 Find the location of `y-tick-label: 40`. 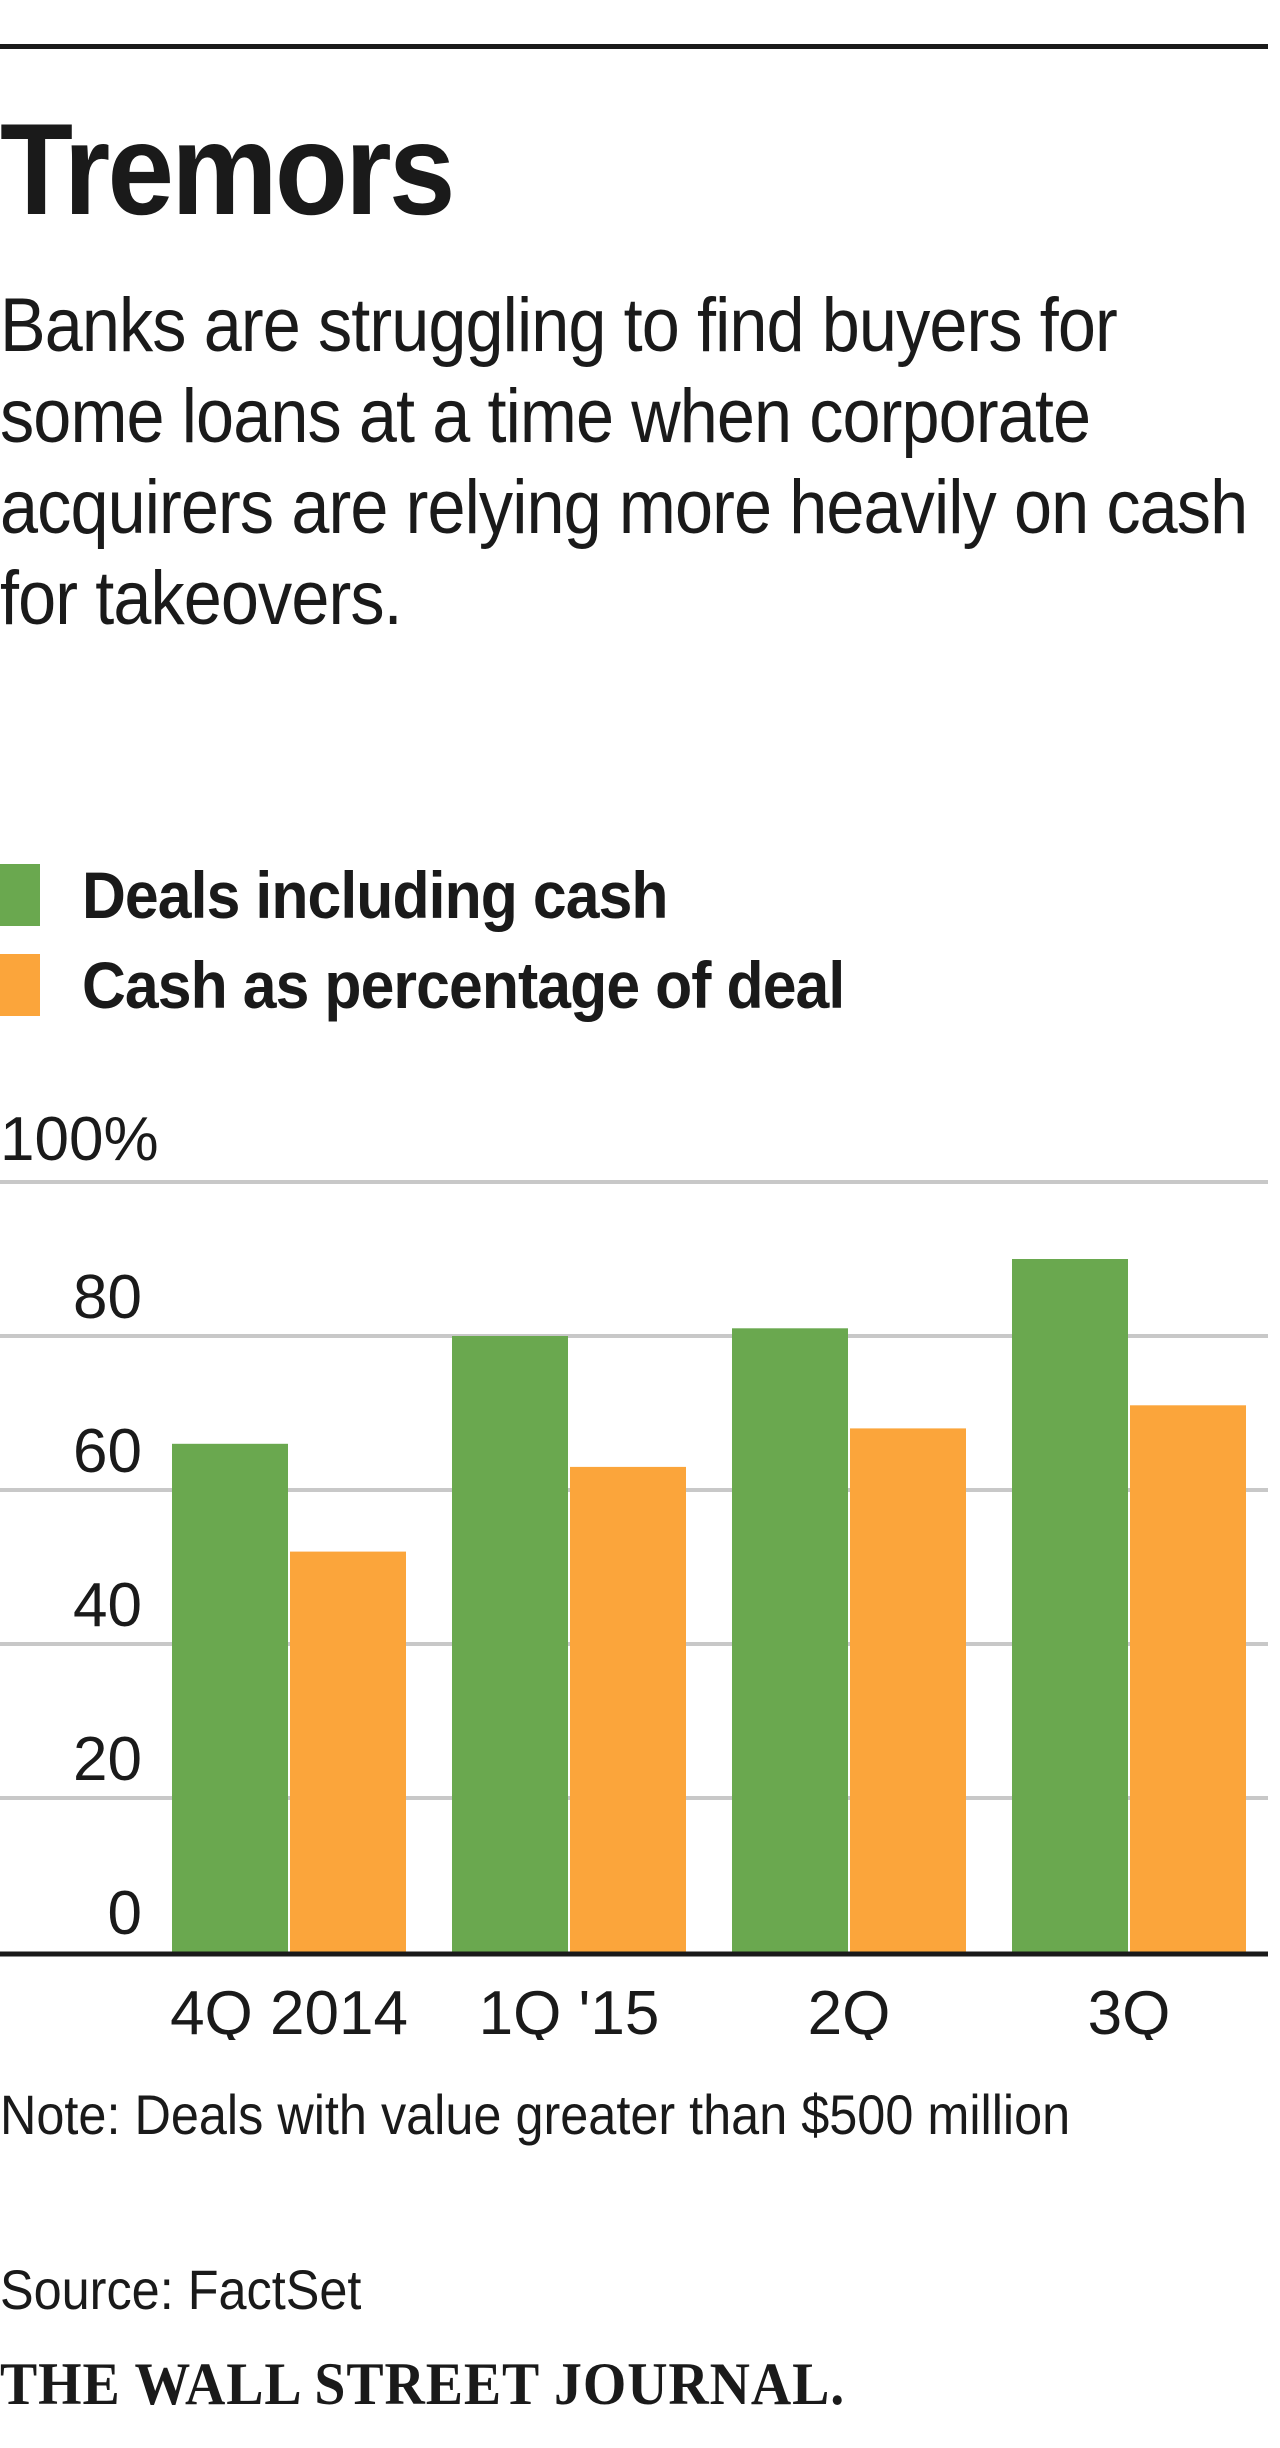

y-tick-label: 40 is located at coordinates (107, 1605).